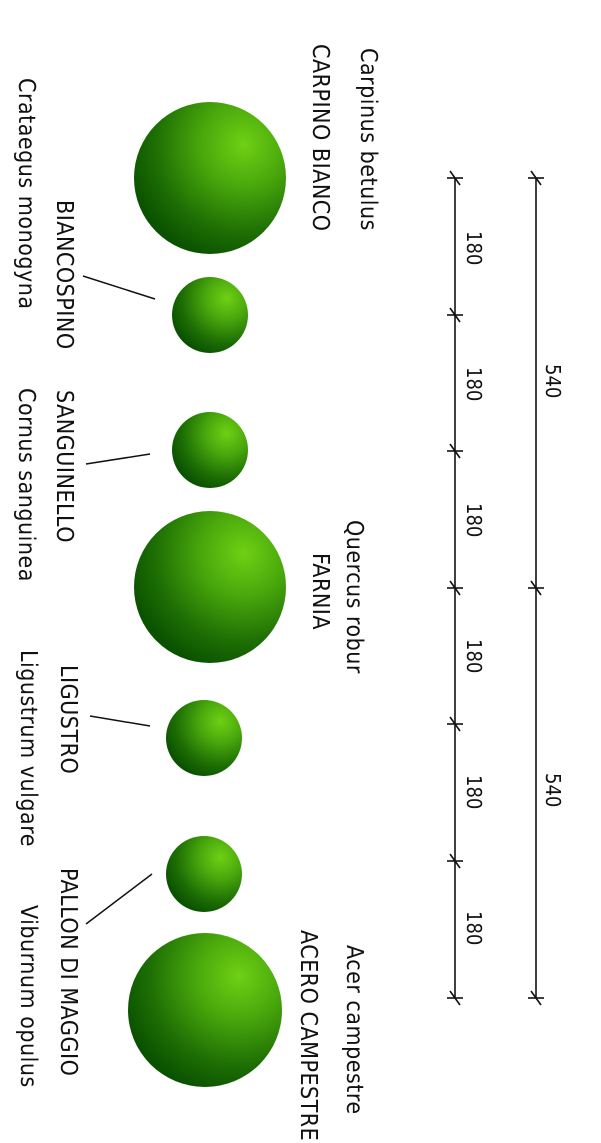  What do you see at coordinates (64, 275) in the screenshot?
I see `common-name-crataegus: BIANCOSPINO` at bounding box center [64, 275].